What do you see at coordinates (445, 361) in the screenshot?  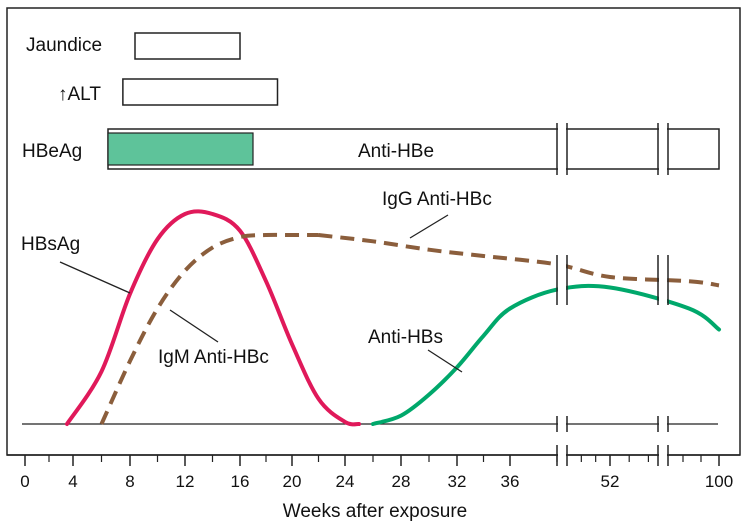 I see `anti-hbs-leader-line` at bounding box center [445, 361].